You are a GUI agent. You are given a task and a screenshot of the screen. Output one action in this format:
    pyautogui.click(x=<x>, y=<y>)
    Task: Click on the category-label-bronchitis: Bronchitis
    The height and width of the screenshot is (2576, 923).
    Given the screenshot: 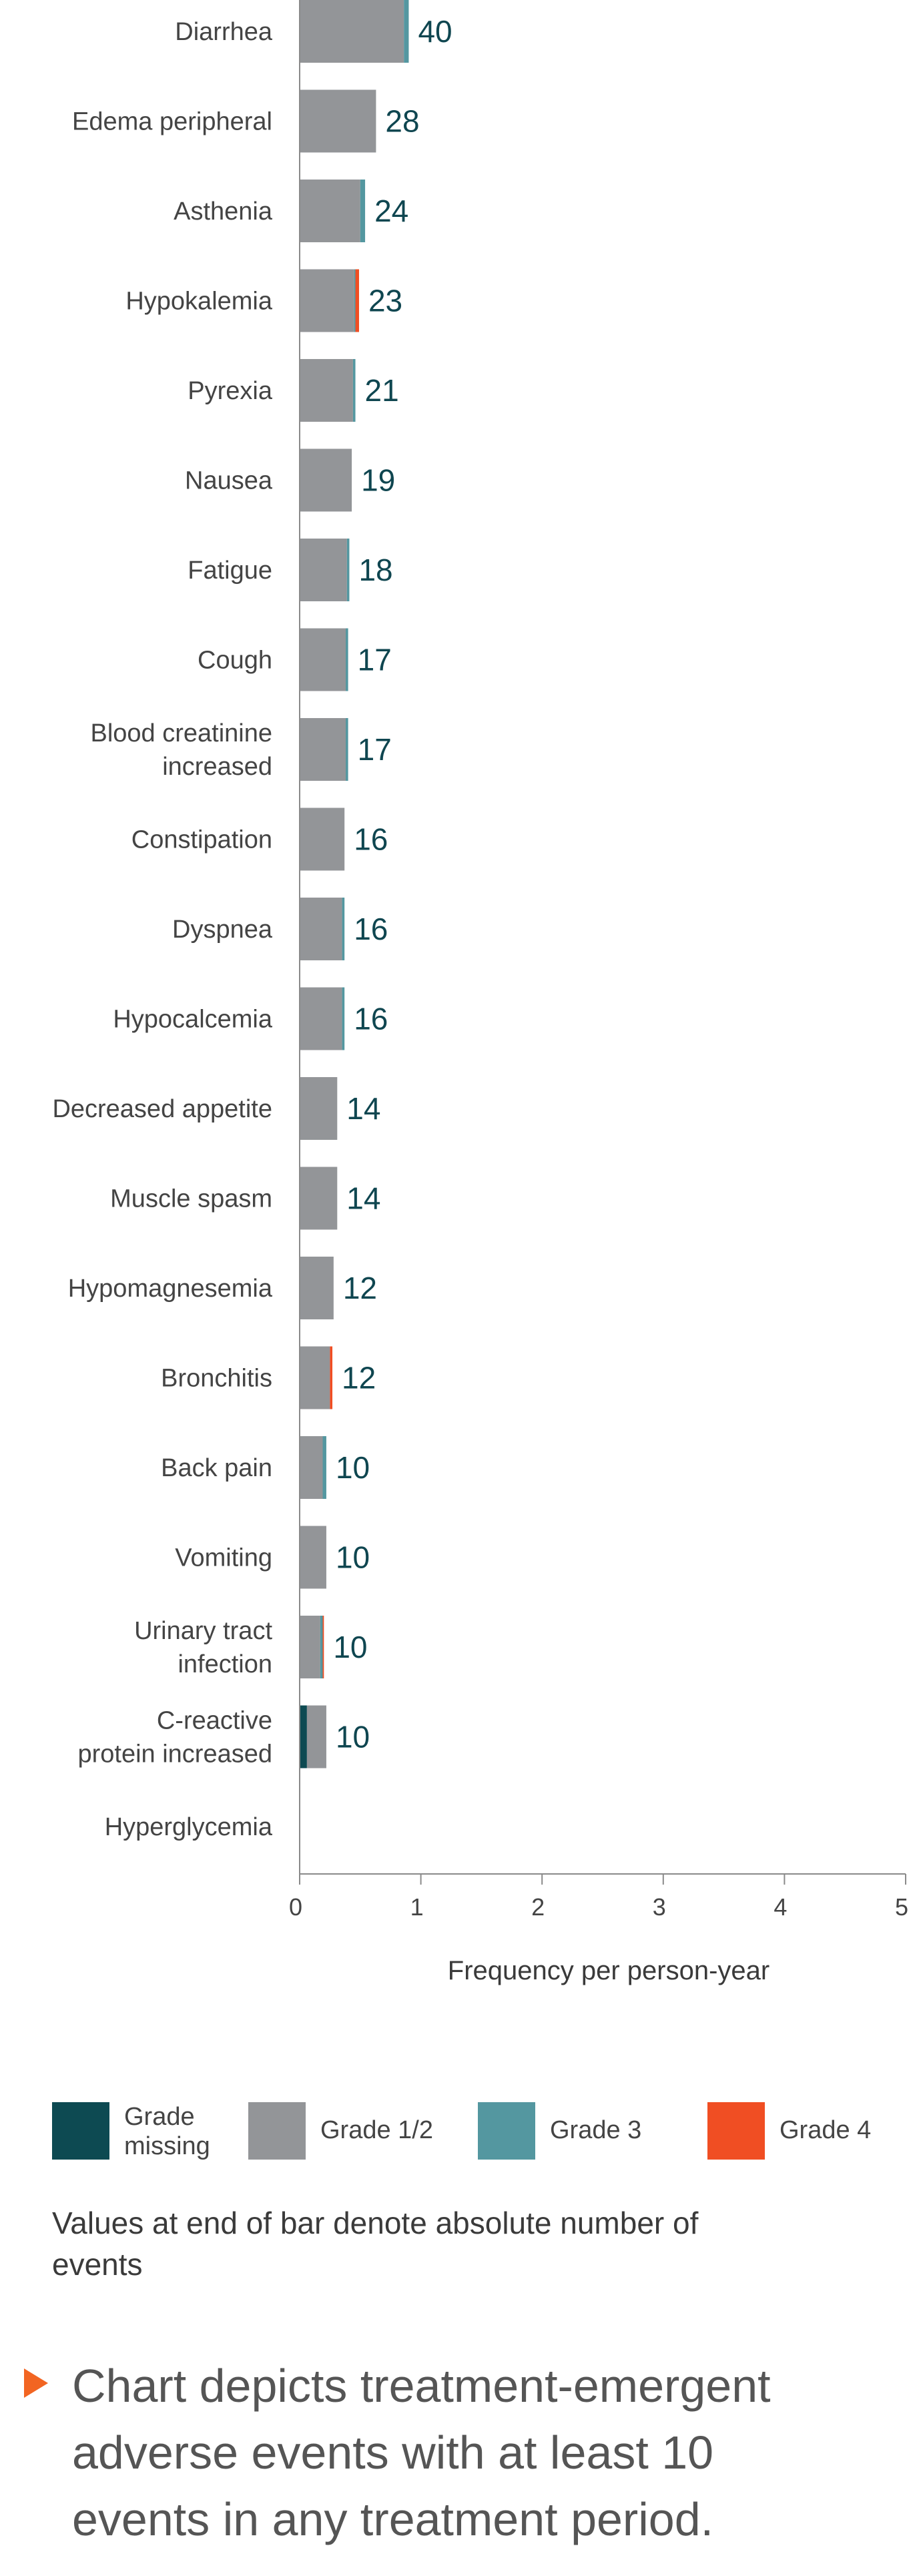 What is the action you would take?
    pyautogui.click(x=216, y=1379)
    